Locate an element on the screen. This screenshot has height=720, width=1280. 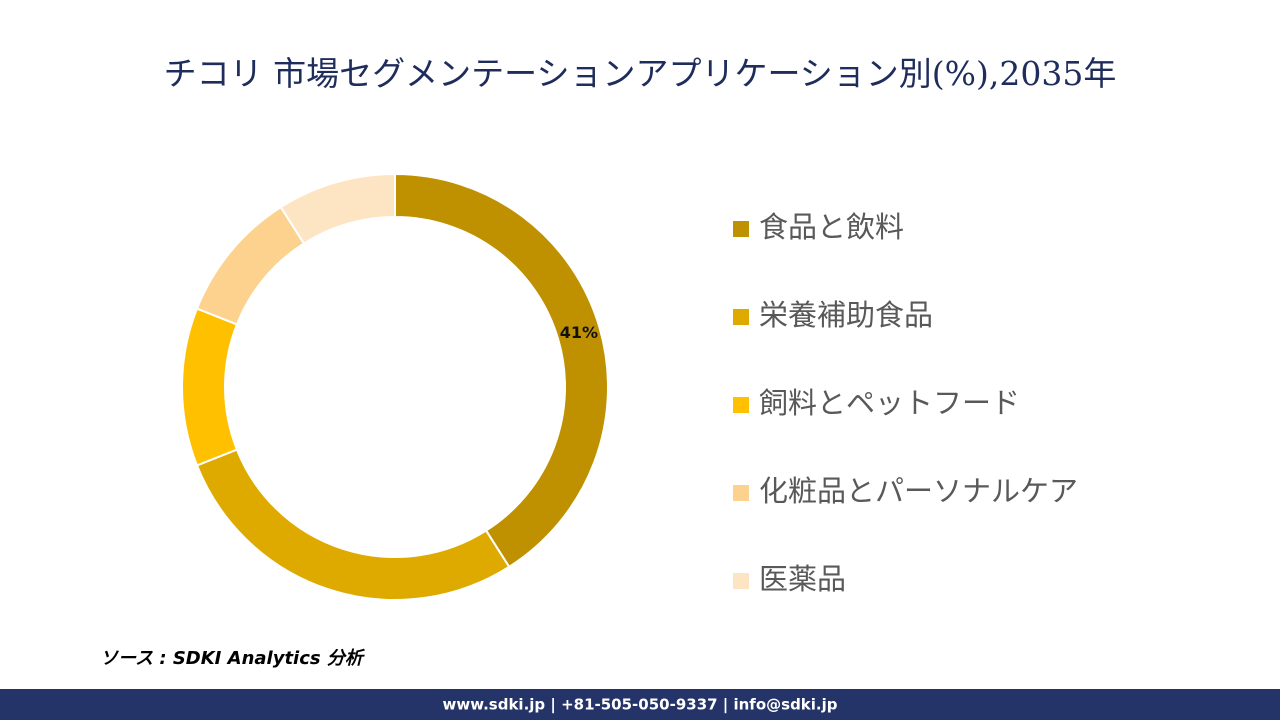
legend-label: 医薬品 is located at coordinates (802, 579).